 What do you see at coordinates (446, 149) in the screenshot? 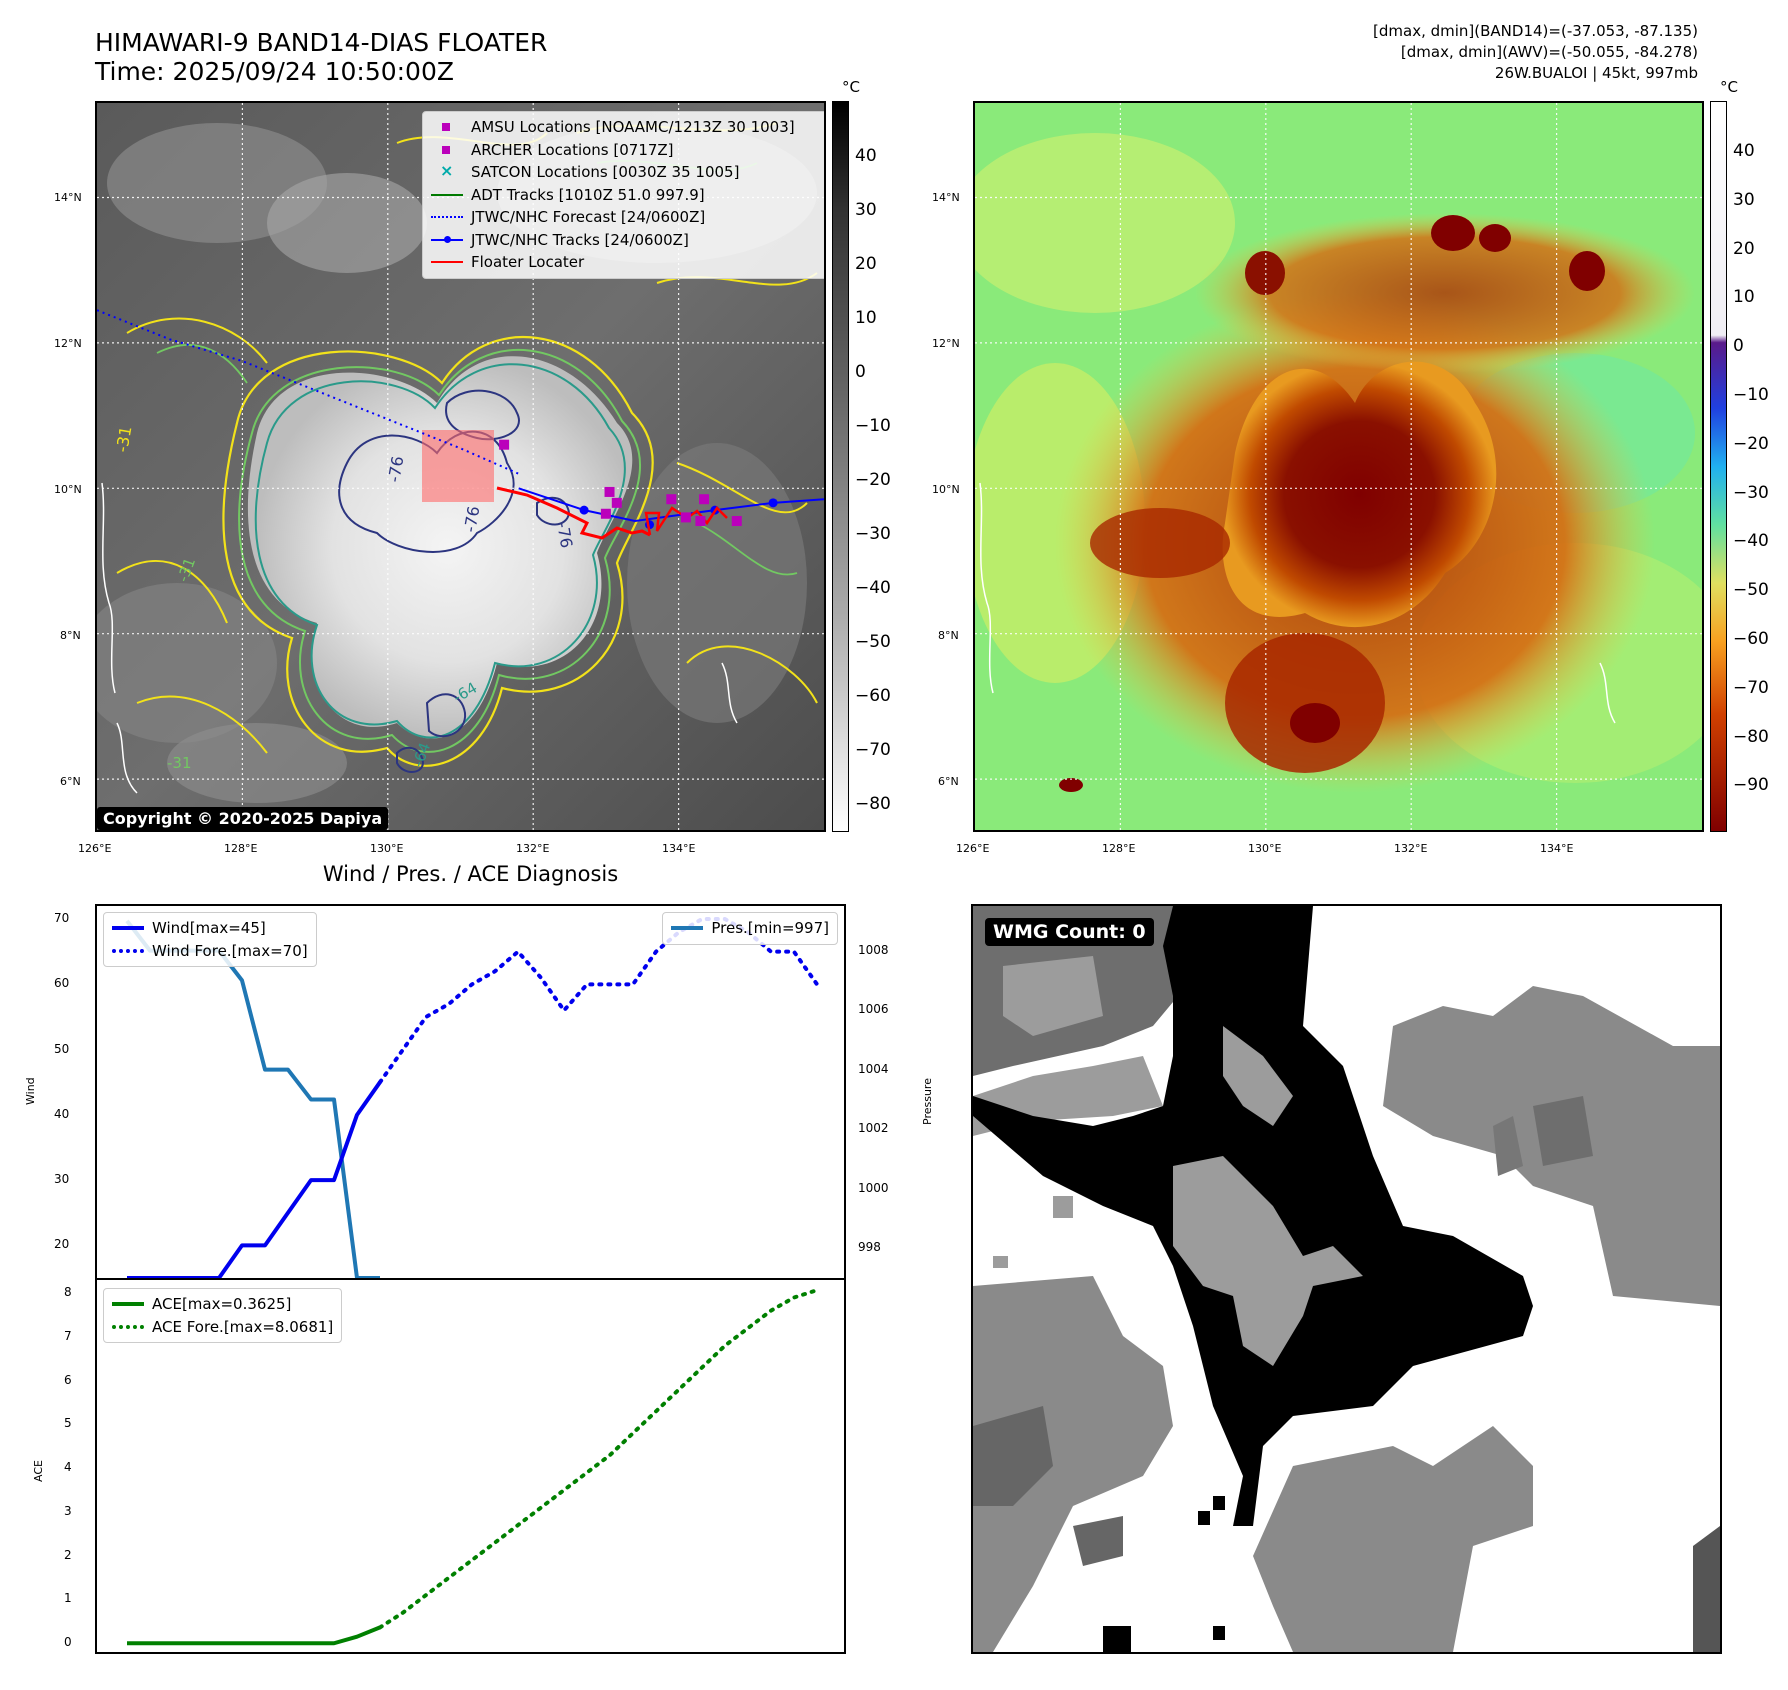
I see `square-marker-icon` at bounding box center [446, 149].